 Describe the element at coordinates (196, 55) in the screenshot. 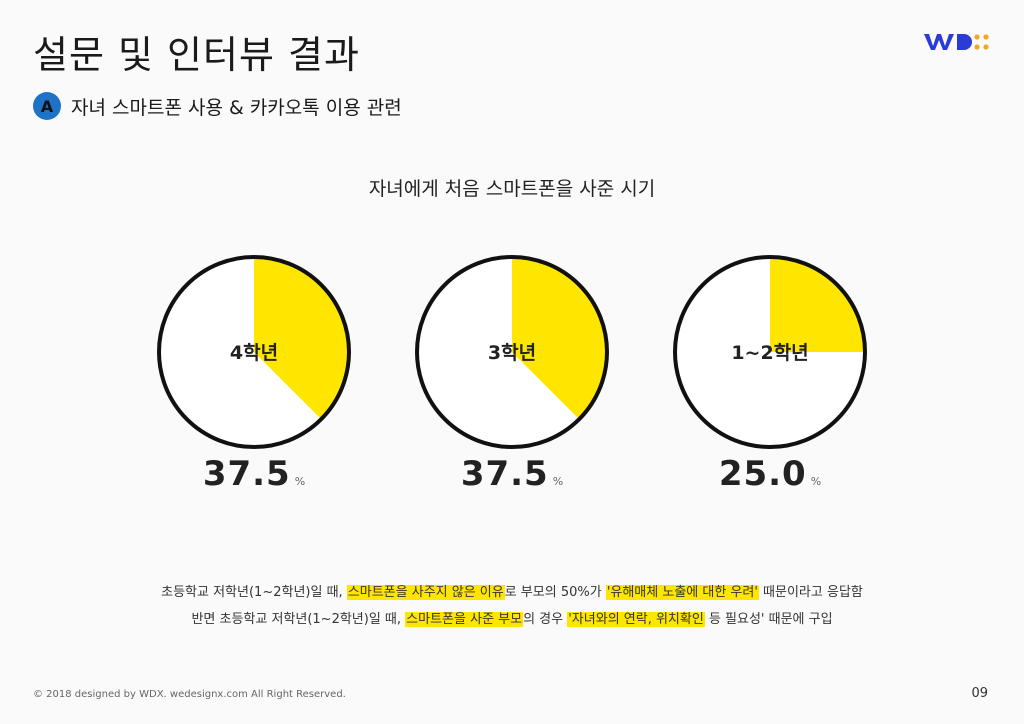

I see `page-title: 설문 및 인터뷰 결과` at that location.